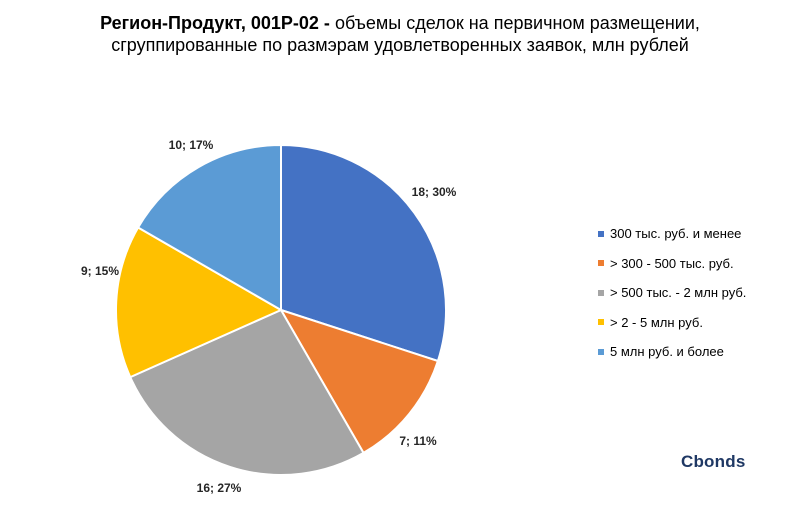  What do you see at coordinates (191, 145) in the screenshot?
I see `slice-label-5: 10; 17%` at bounding box center [191, 145].